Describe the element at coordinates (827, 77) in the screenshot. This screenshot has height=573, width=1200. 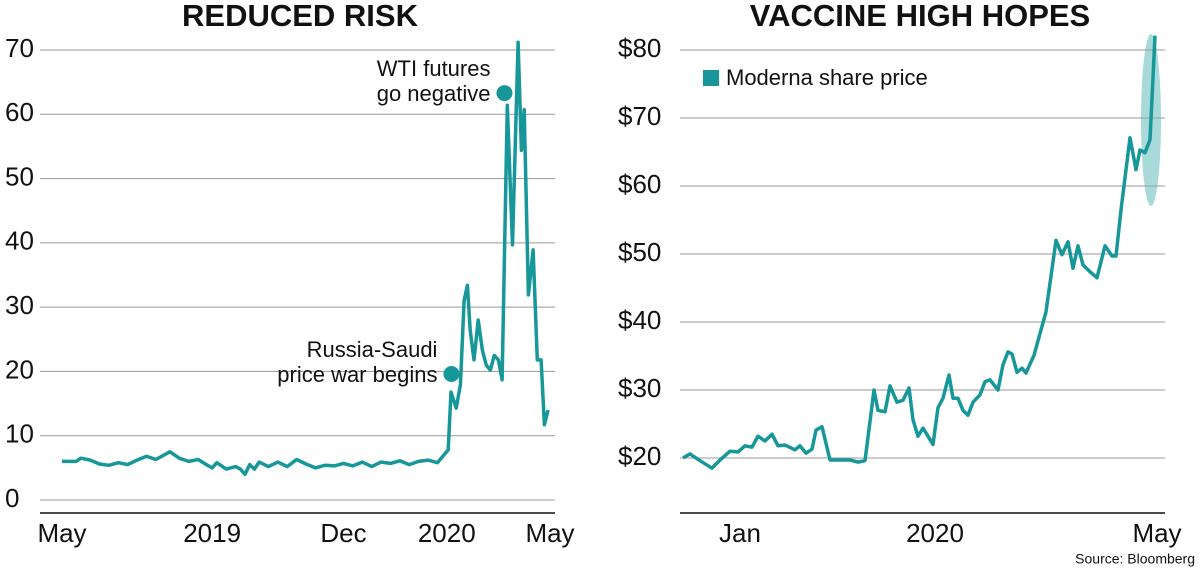
I see `legend-label: Moderna share price` at that location.